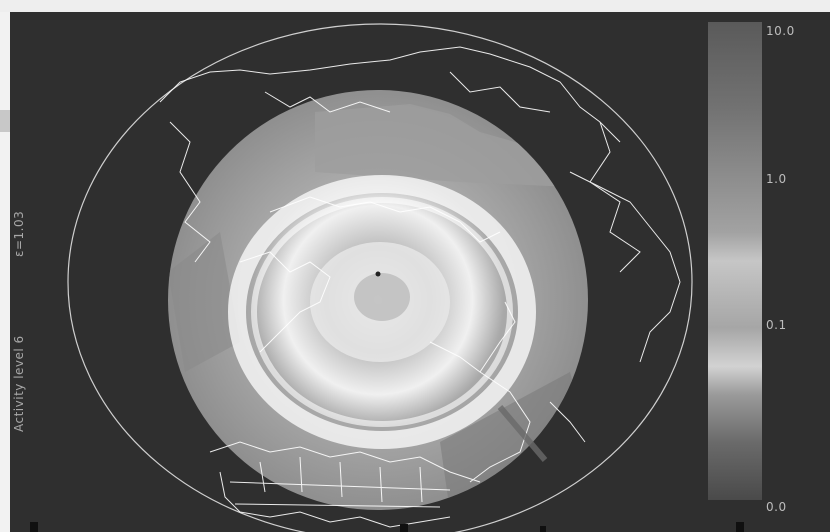  Describe the element at coordinates (776, 325) in the screenshot. I see `colorbar-tick-0-1: 0.1` at that location.